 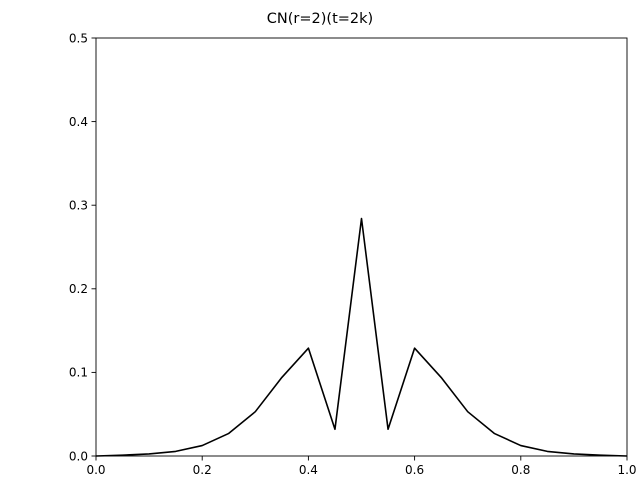 I want to click on y-tick-label: 0.5, so click(x=78, y=38).